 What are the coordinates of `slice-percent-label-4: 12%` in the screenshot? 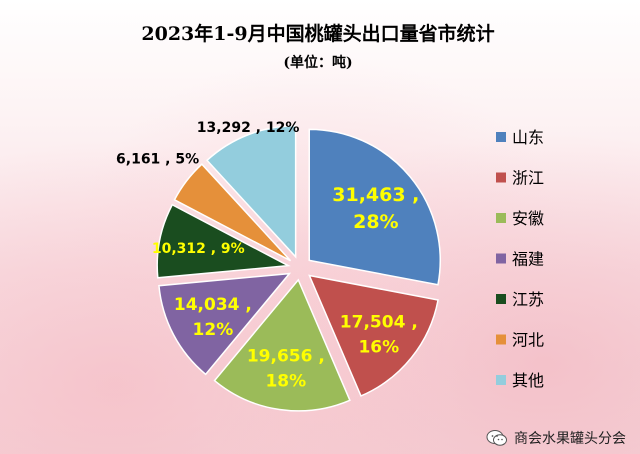 It's located at (213, 330).